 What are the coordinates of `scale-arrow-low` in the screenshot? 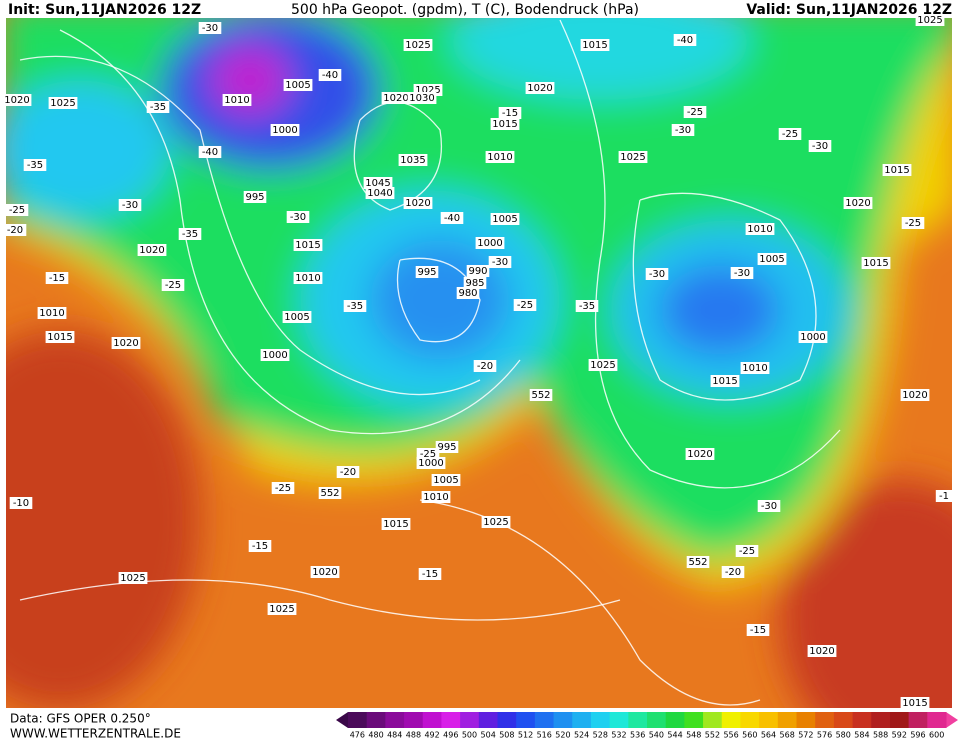 It's located at (342, 720).